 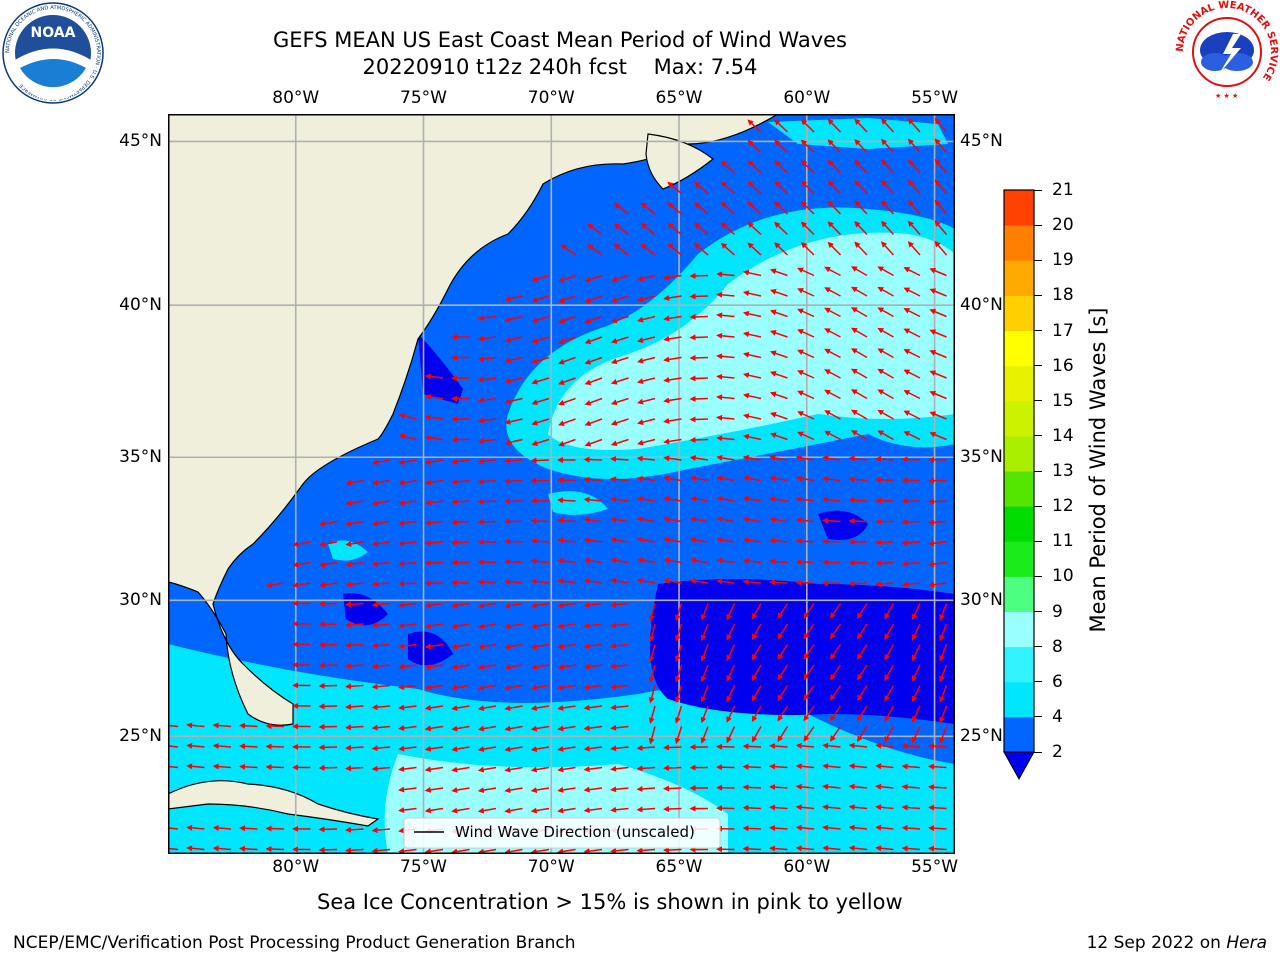 What do you see at coordinates (981, 736) in the screenshot?
I see `lat-tick-label: 25°N` at bounding box center [981, 736].